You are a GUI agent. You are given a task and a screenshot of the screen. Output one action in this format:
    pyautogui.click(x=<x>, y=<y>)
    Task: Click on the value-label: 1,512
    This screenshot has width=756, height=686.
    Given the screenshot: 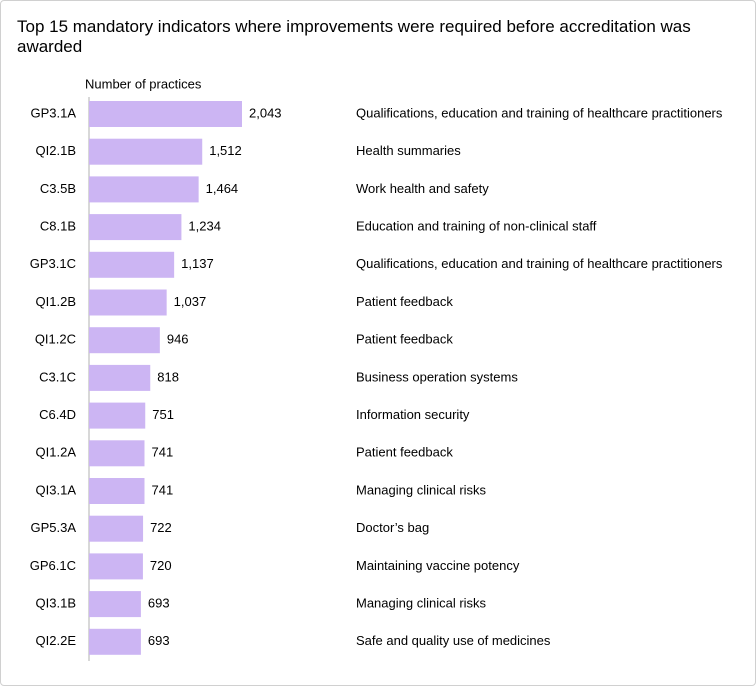 What is the action you would take?
    pyautogui.click(x=225, y=150)
    